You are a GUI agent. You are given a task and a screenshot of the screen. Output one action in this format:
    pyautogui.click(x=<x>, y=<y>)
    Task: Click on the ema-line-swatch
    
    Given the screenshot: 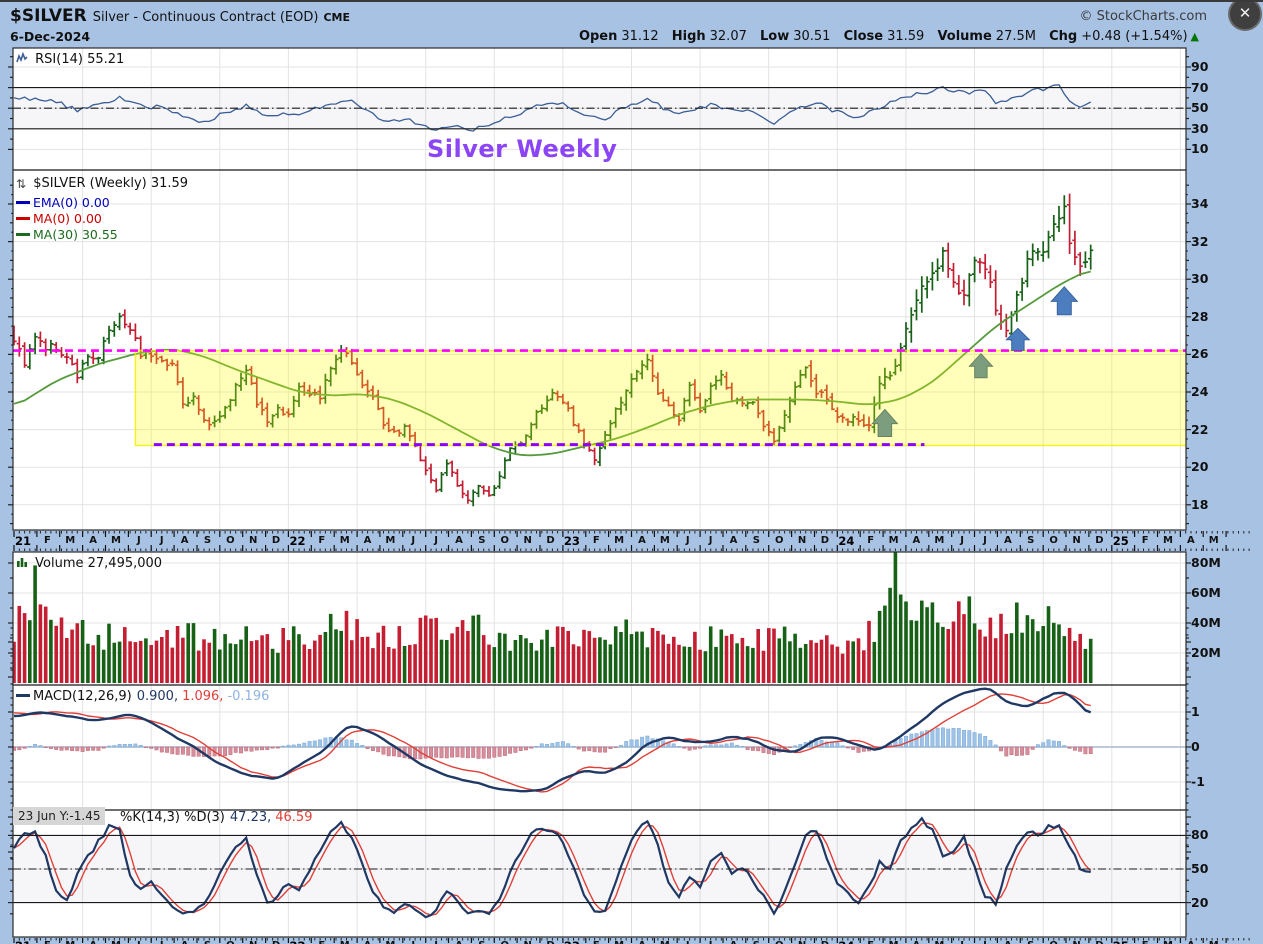 What is the action you would take?
    pyautogui.click(x=23, y=202)
    